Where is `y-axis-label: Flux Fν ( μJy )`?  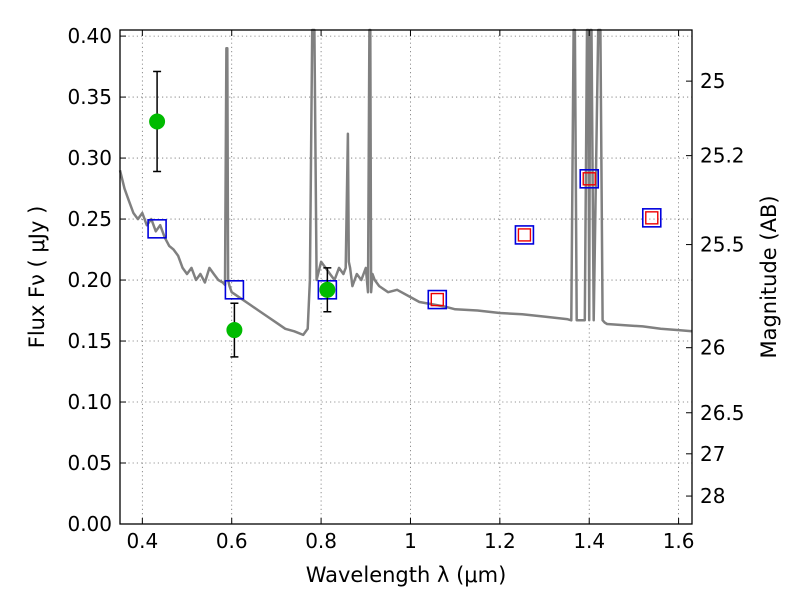 y-axis-label: Flux Fν ( μJy ) is located at coordinates (37, 277).